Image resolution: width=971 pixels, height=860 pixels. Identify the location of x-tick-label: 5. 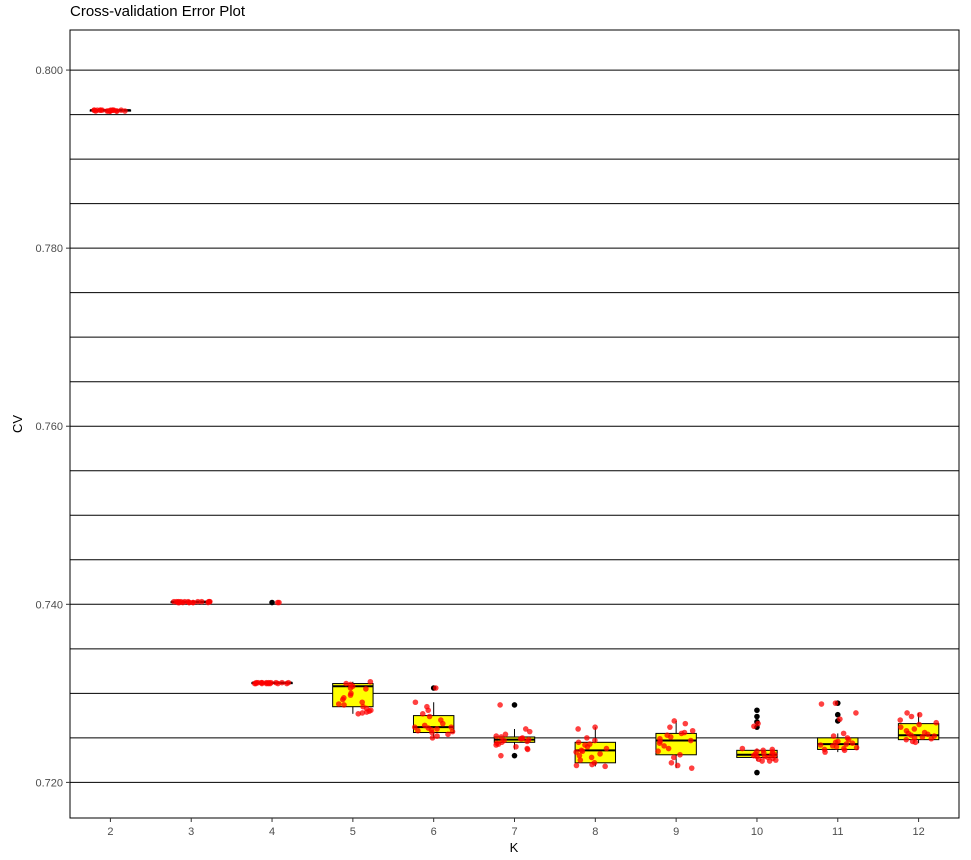
(353, 832).